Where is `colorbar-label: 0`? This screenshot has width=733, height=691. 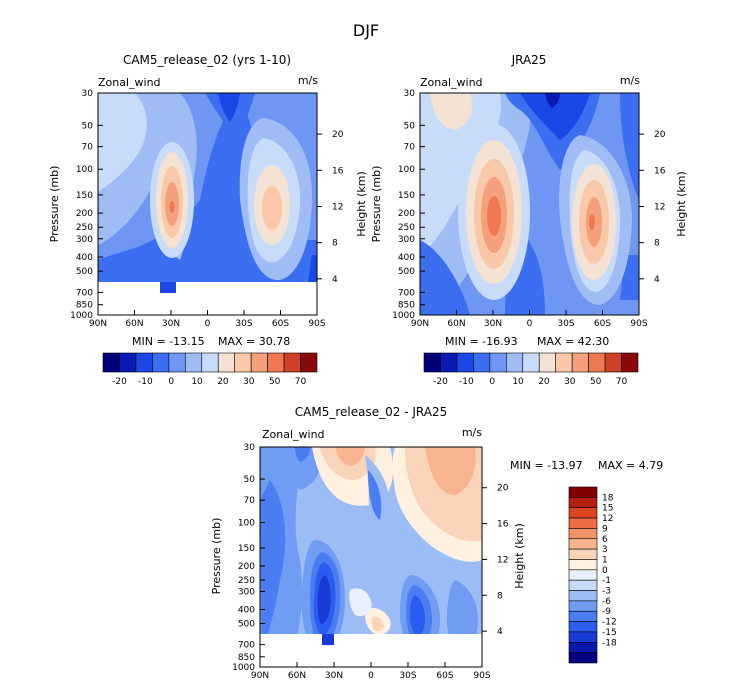 colorbar-label: 0 is located at coordinates (605, 571).